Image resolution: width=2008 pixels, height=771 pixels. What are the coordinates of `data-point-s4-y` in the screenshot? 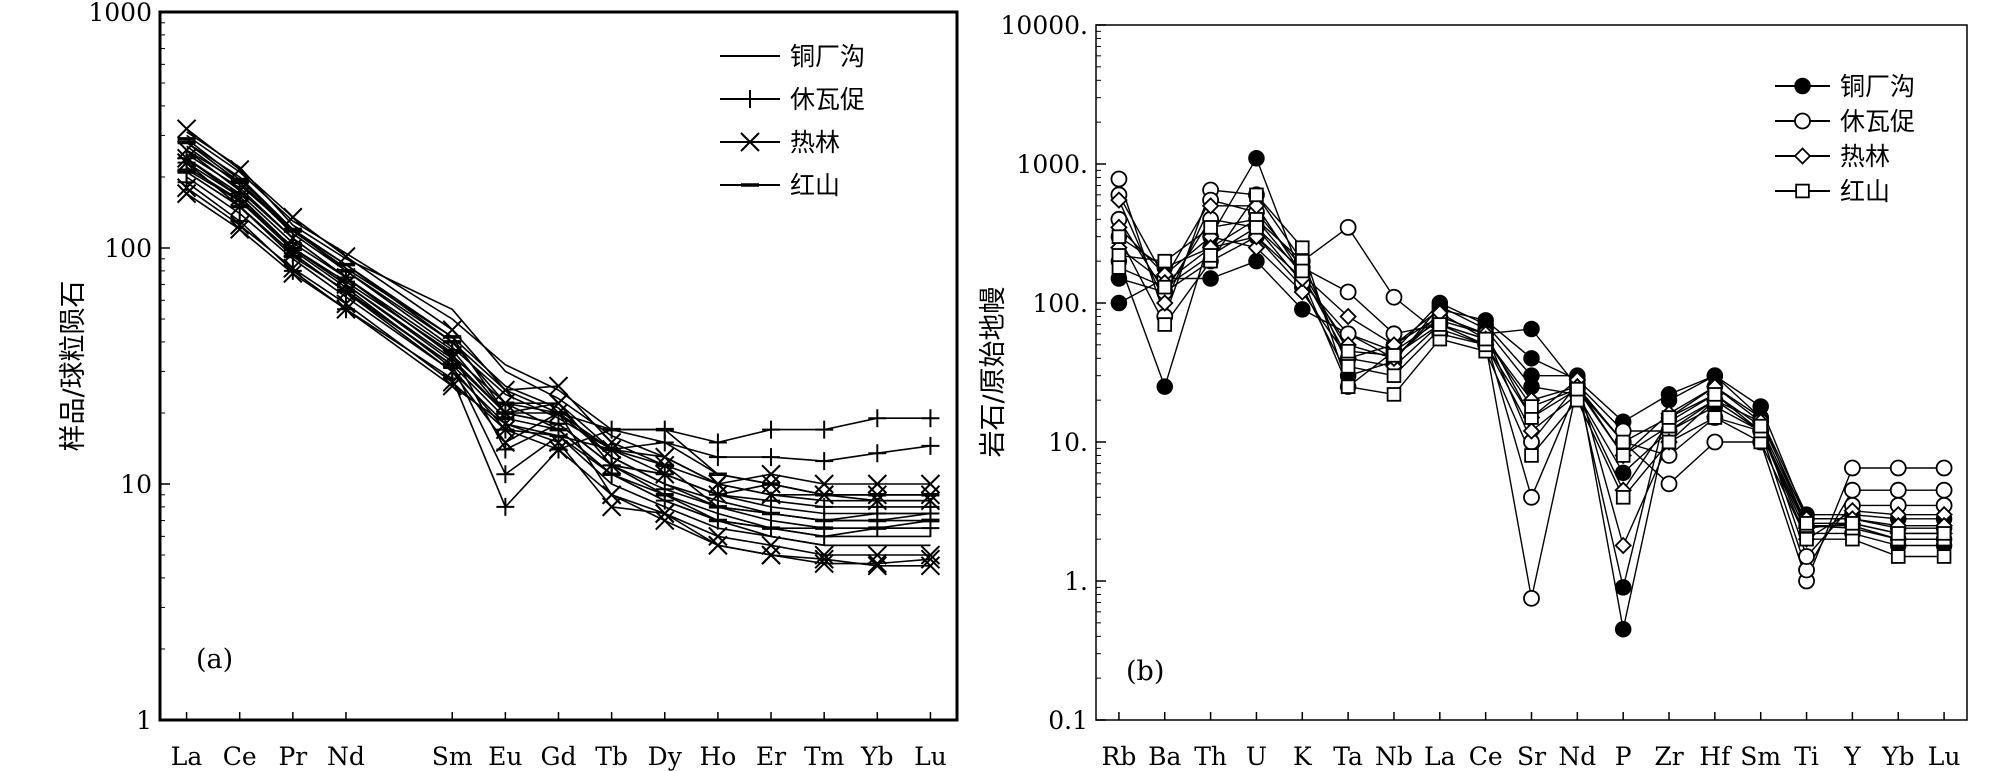 It's located at (1852, 468).